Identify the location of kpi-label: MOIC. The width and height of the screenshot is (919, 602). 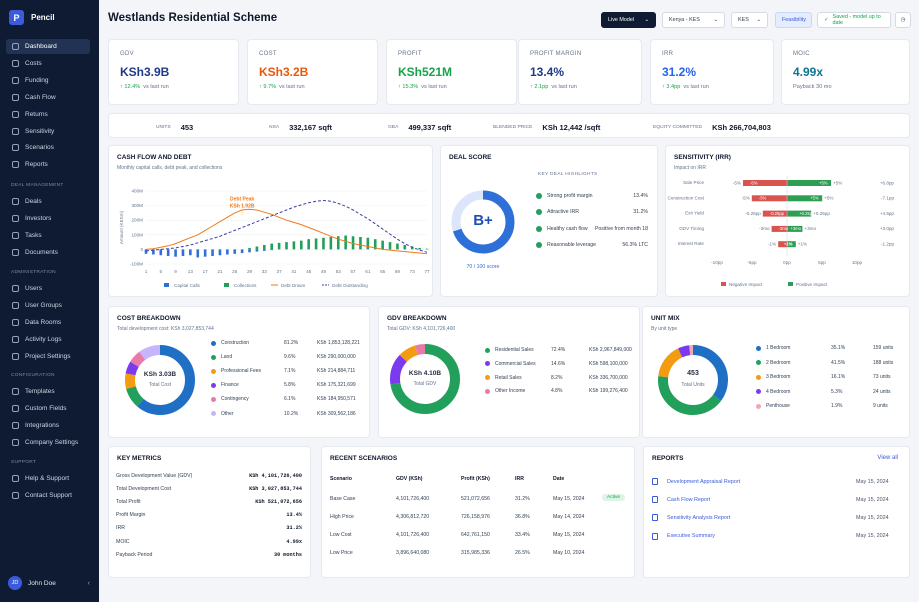
(801, 54).